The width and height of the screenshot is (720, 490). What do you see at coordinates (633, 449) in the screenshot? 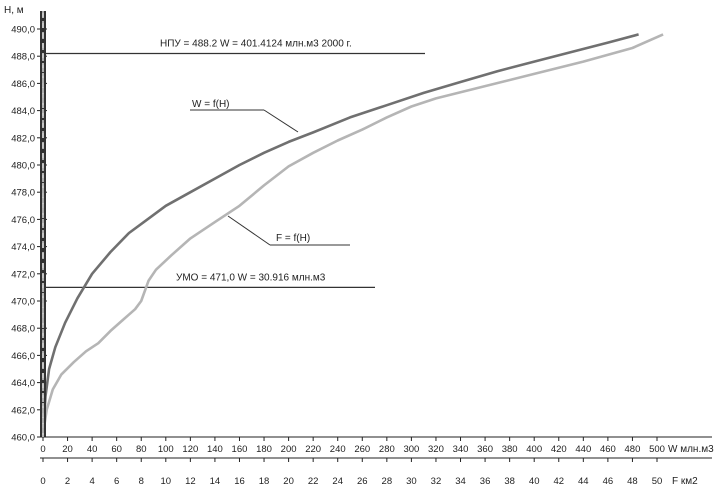
I see `w-tick-label: 480` at bounding box center [633, 449].